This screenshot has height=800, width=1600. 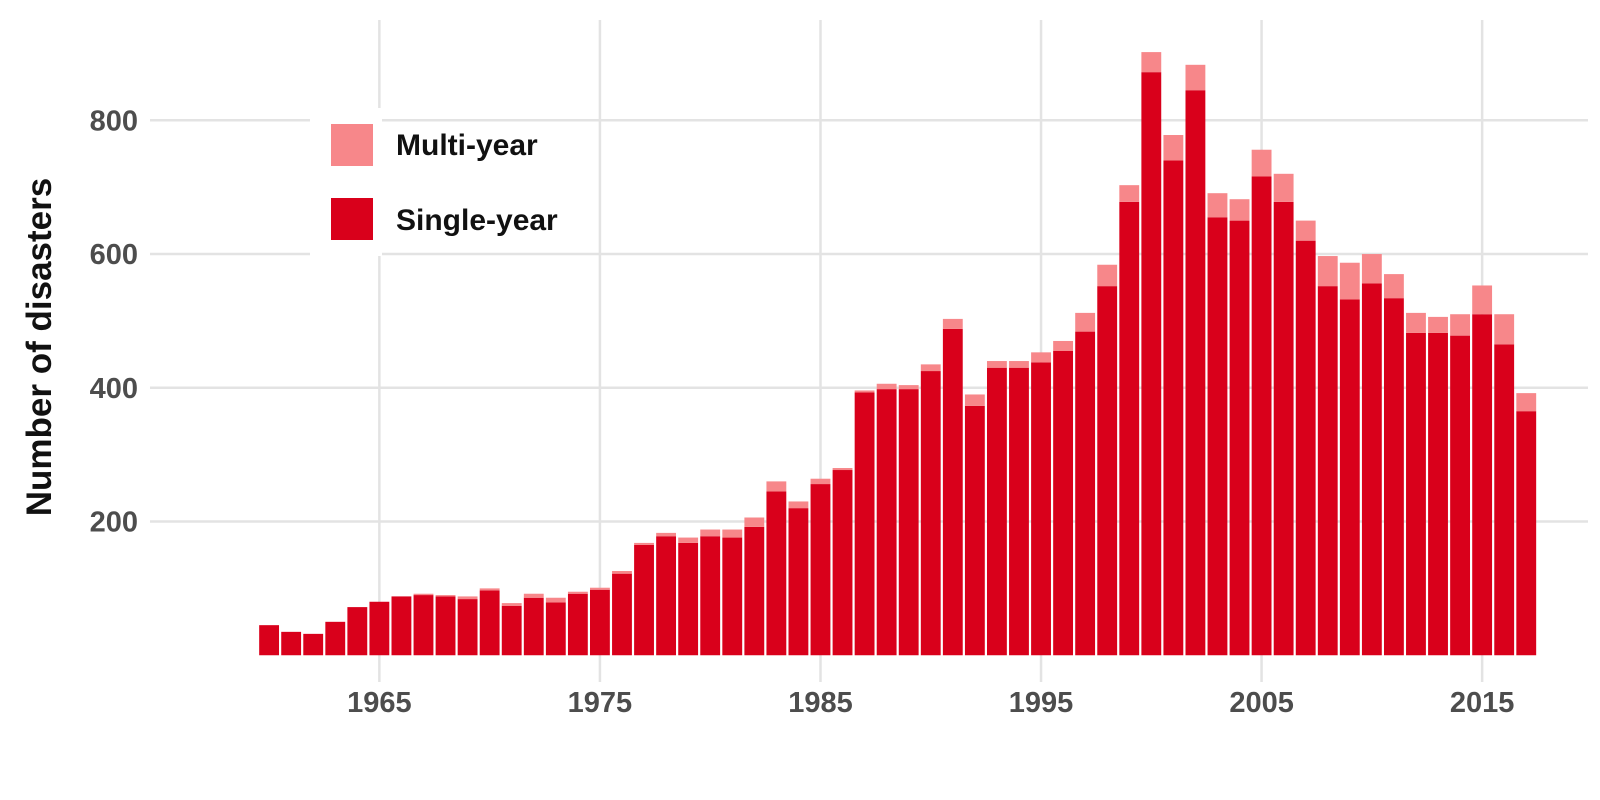 I want to click on legend-label-multi-year: Multi-year, so click(x=467, y=145).